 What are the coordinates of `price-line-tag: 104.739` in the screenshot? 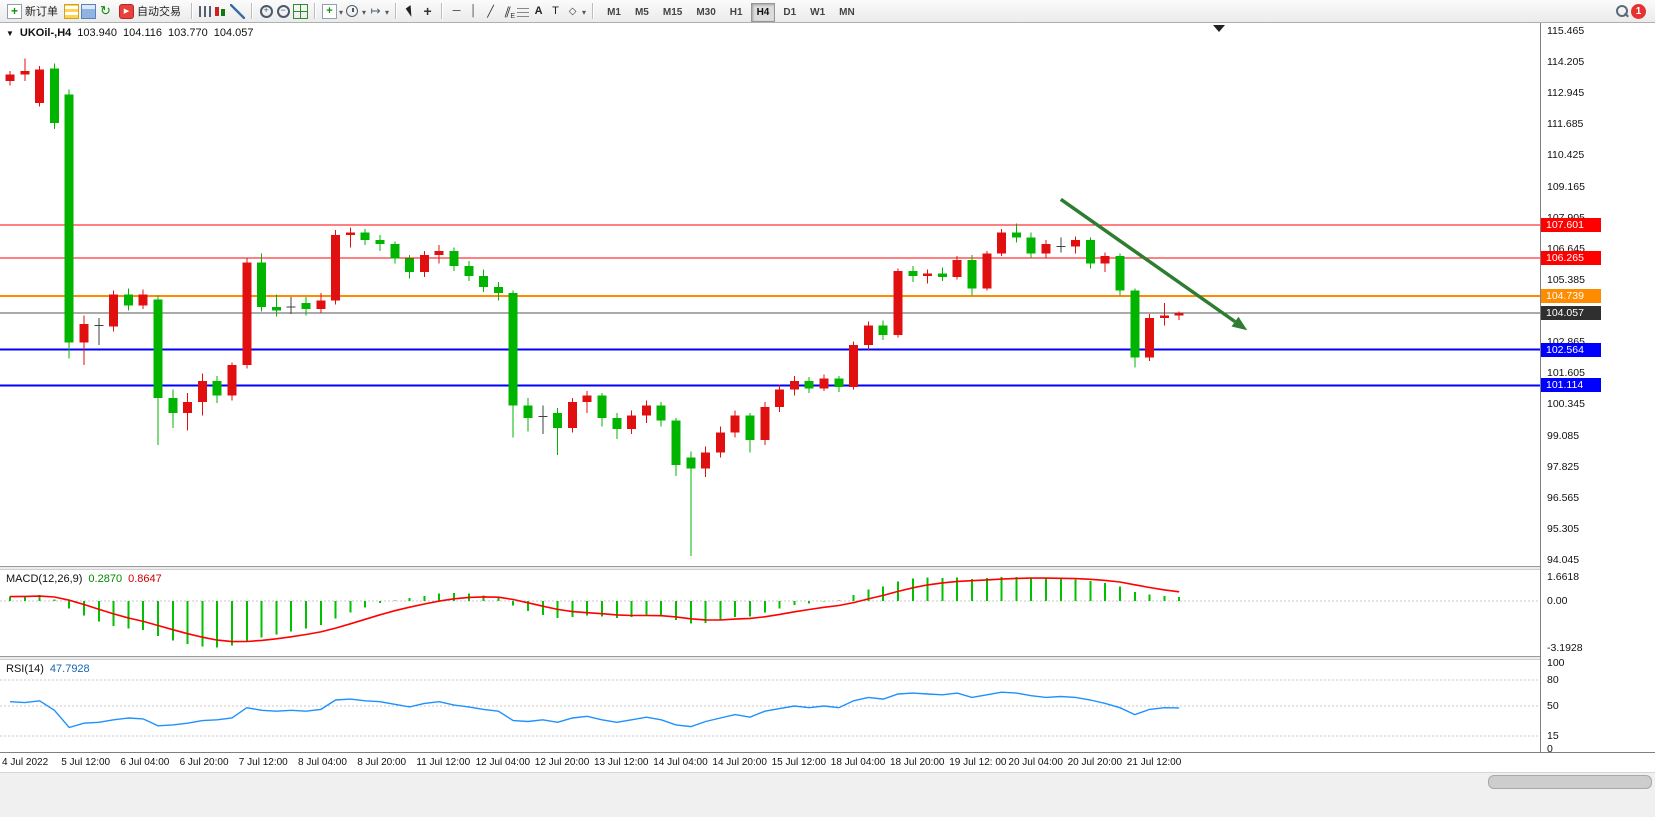 It's located at (1571, 295).